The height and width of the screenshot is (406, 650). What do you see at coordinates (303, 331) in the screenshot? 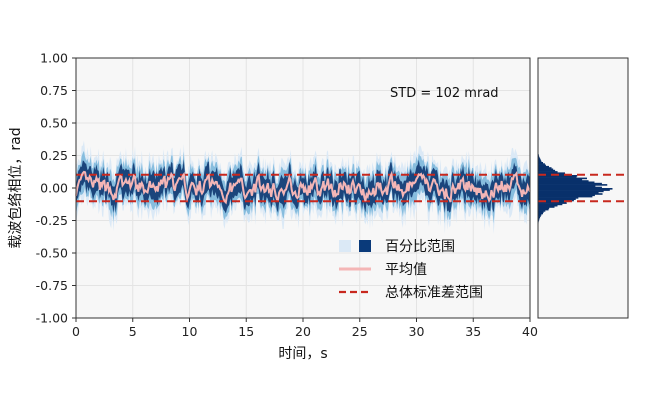
I see `x-tick-label: 20` at bounding box center [303, 331].